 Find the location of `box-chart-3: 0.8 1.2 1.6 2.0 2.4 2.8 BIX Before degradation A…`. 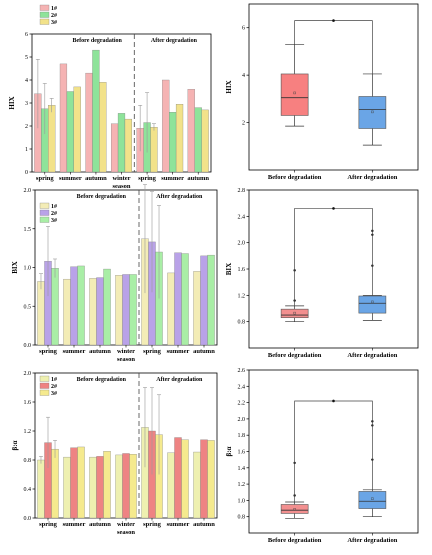

box-chart-3: 0.8 1.2 1.6 2.0 2.4 2.8 BIX Before degradation A… is located at coordinates (322, 273).